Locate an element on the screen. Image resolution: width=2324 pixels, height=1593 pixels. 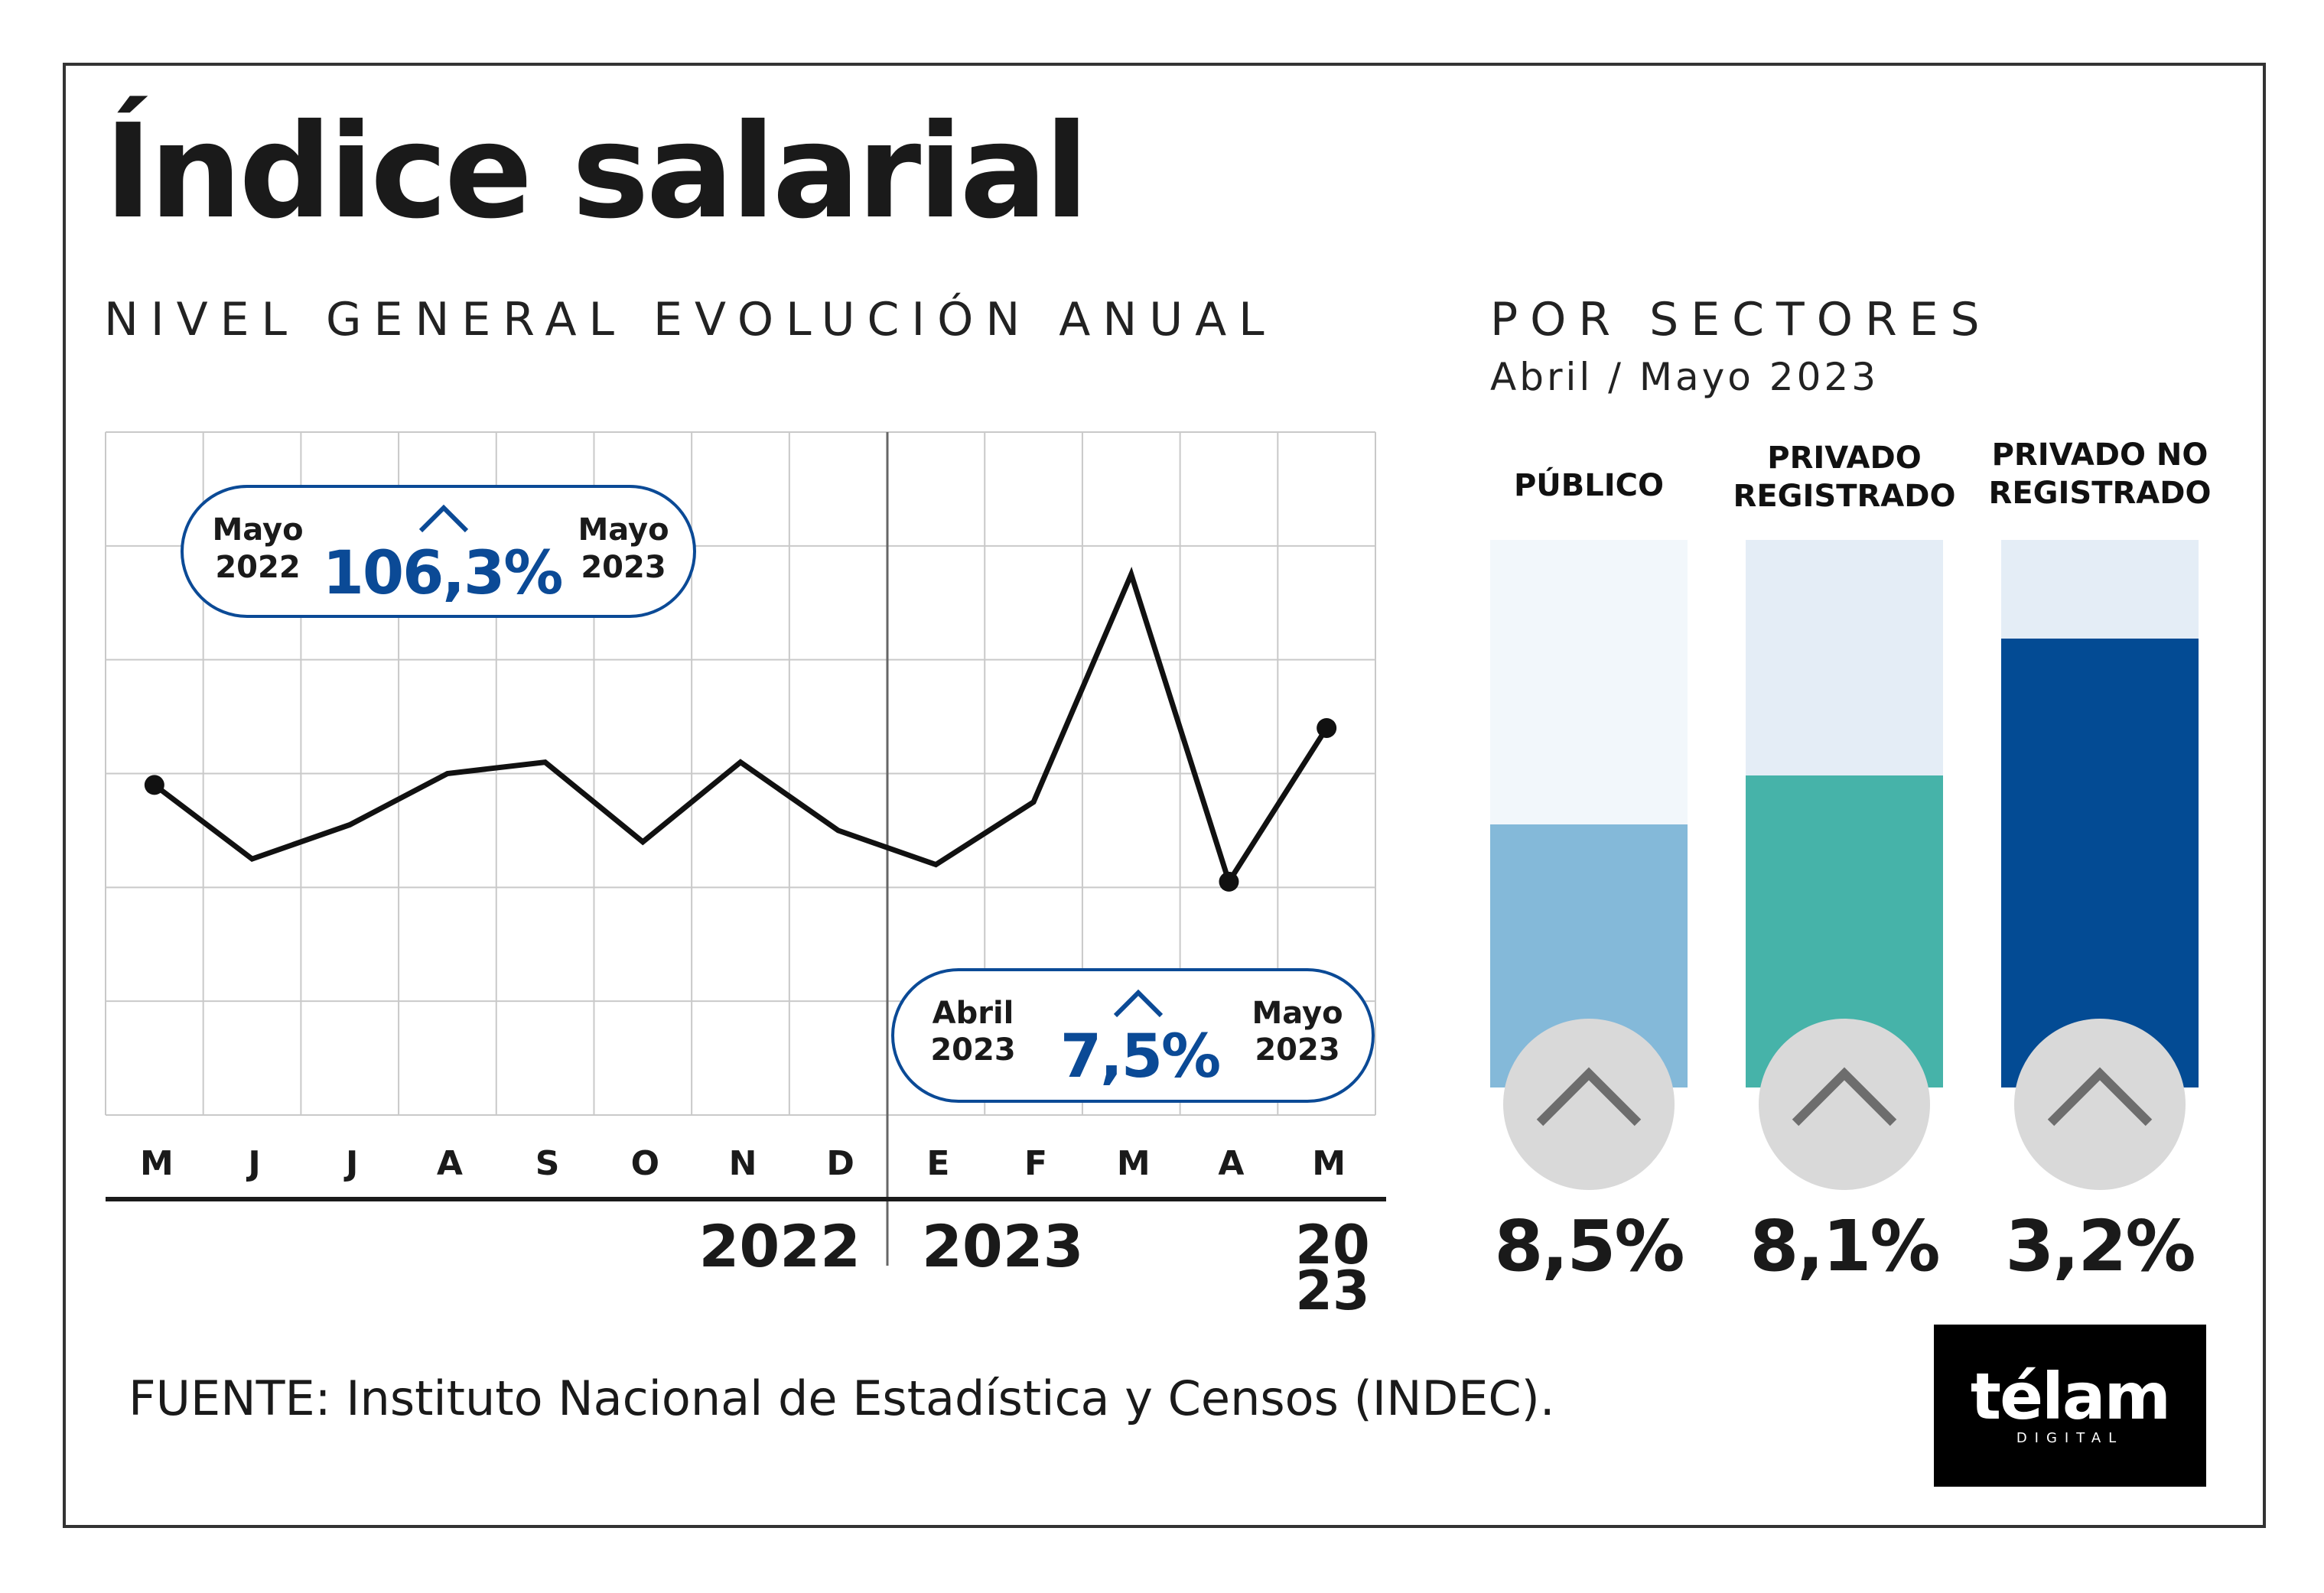
x-tick-label: S is located at coordinates (548, 1164).